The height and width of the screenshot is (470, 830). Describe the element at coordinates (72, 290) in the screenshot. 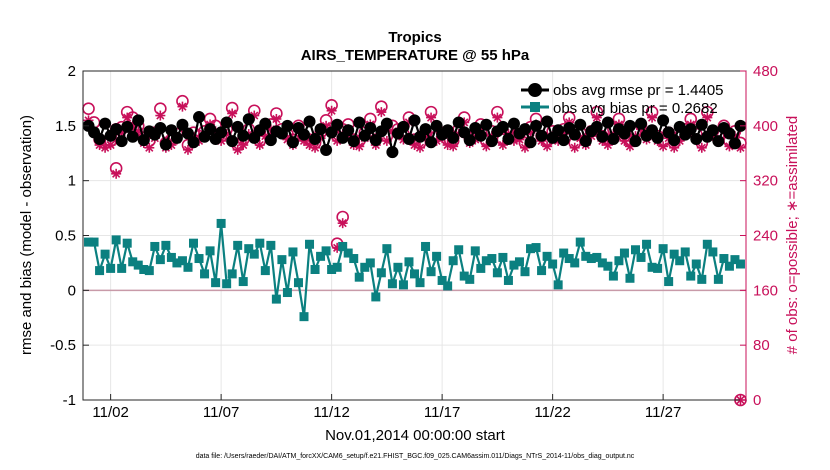

I see `y-tick-label: 0` at that location.